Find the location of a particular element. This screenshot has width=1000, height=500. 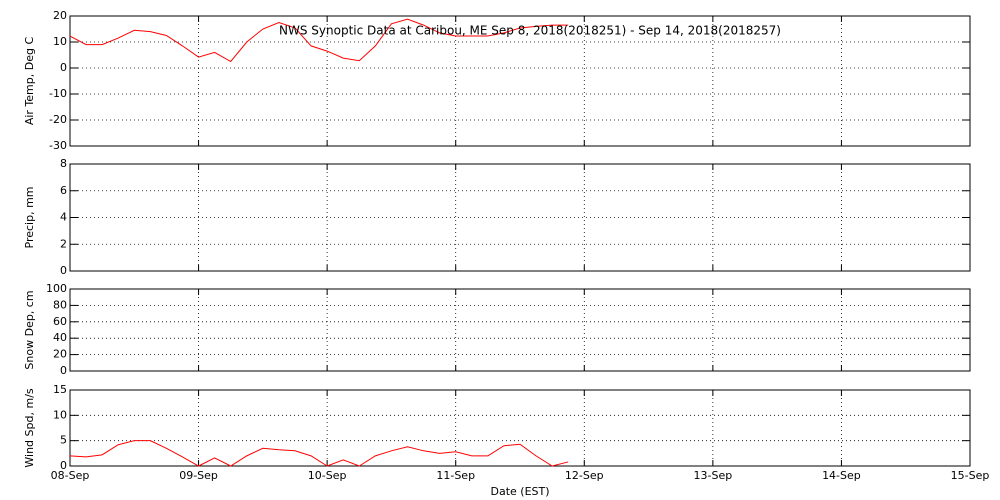

y-tick-label: 4 is located at coordinates (63, 217).